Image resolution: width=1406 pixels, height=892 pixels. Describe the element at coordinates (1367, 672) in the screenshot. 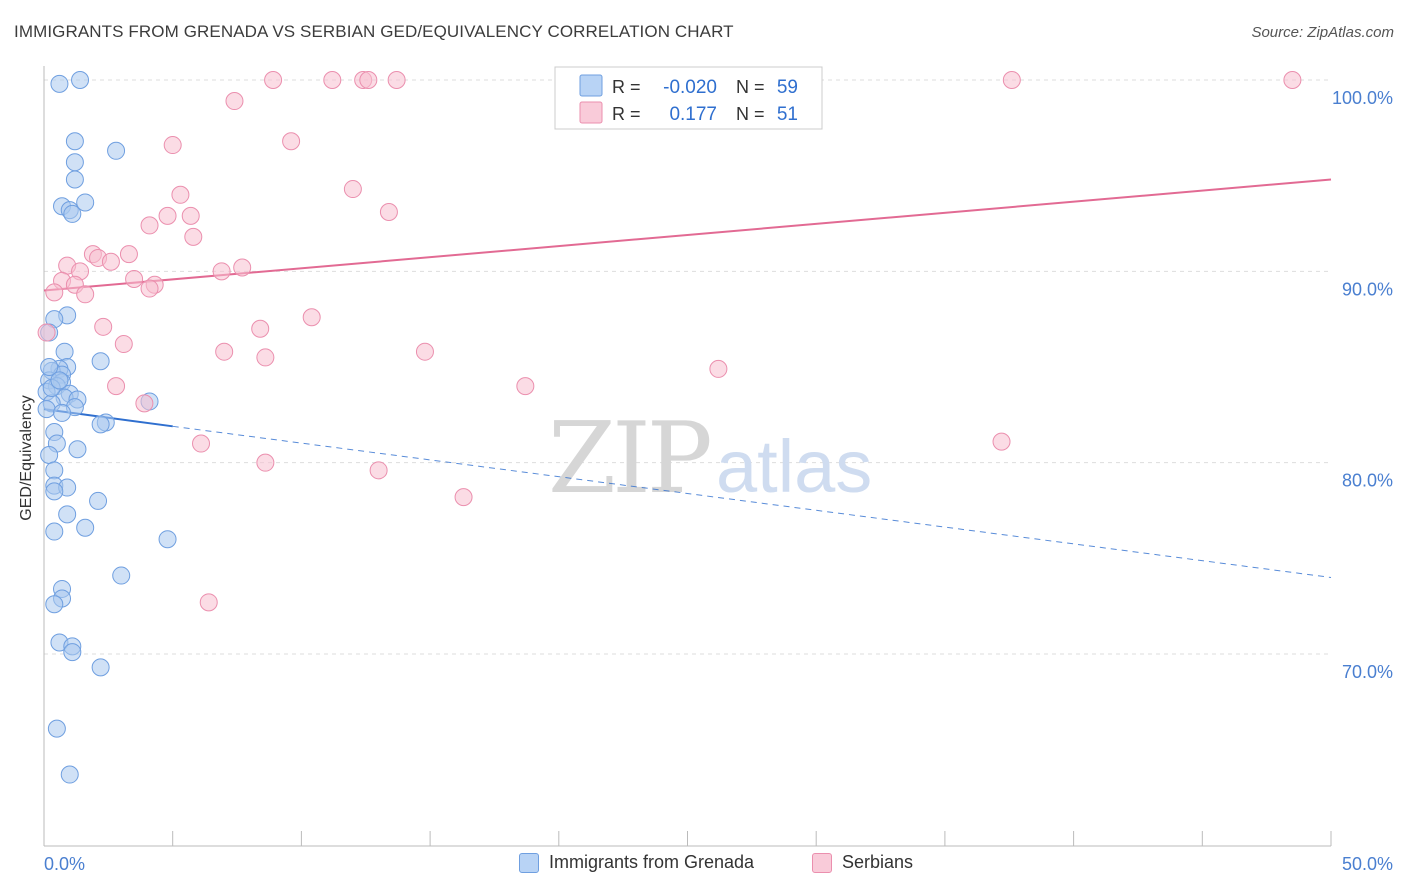

I see `y-tick-label: 70.0%` at that location.